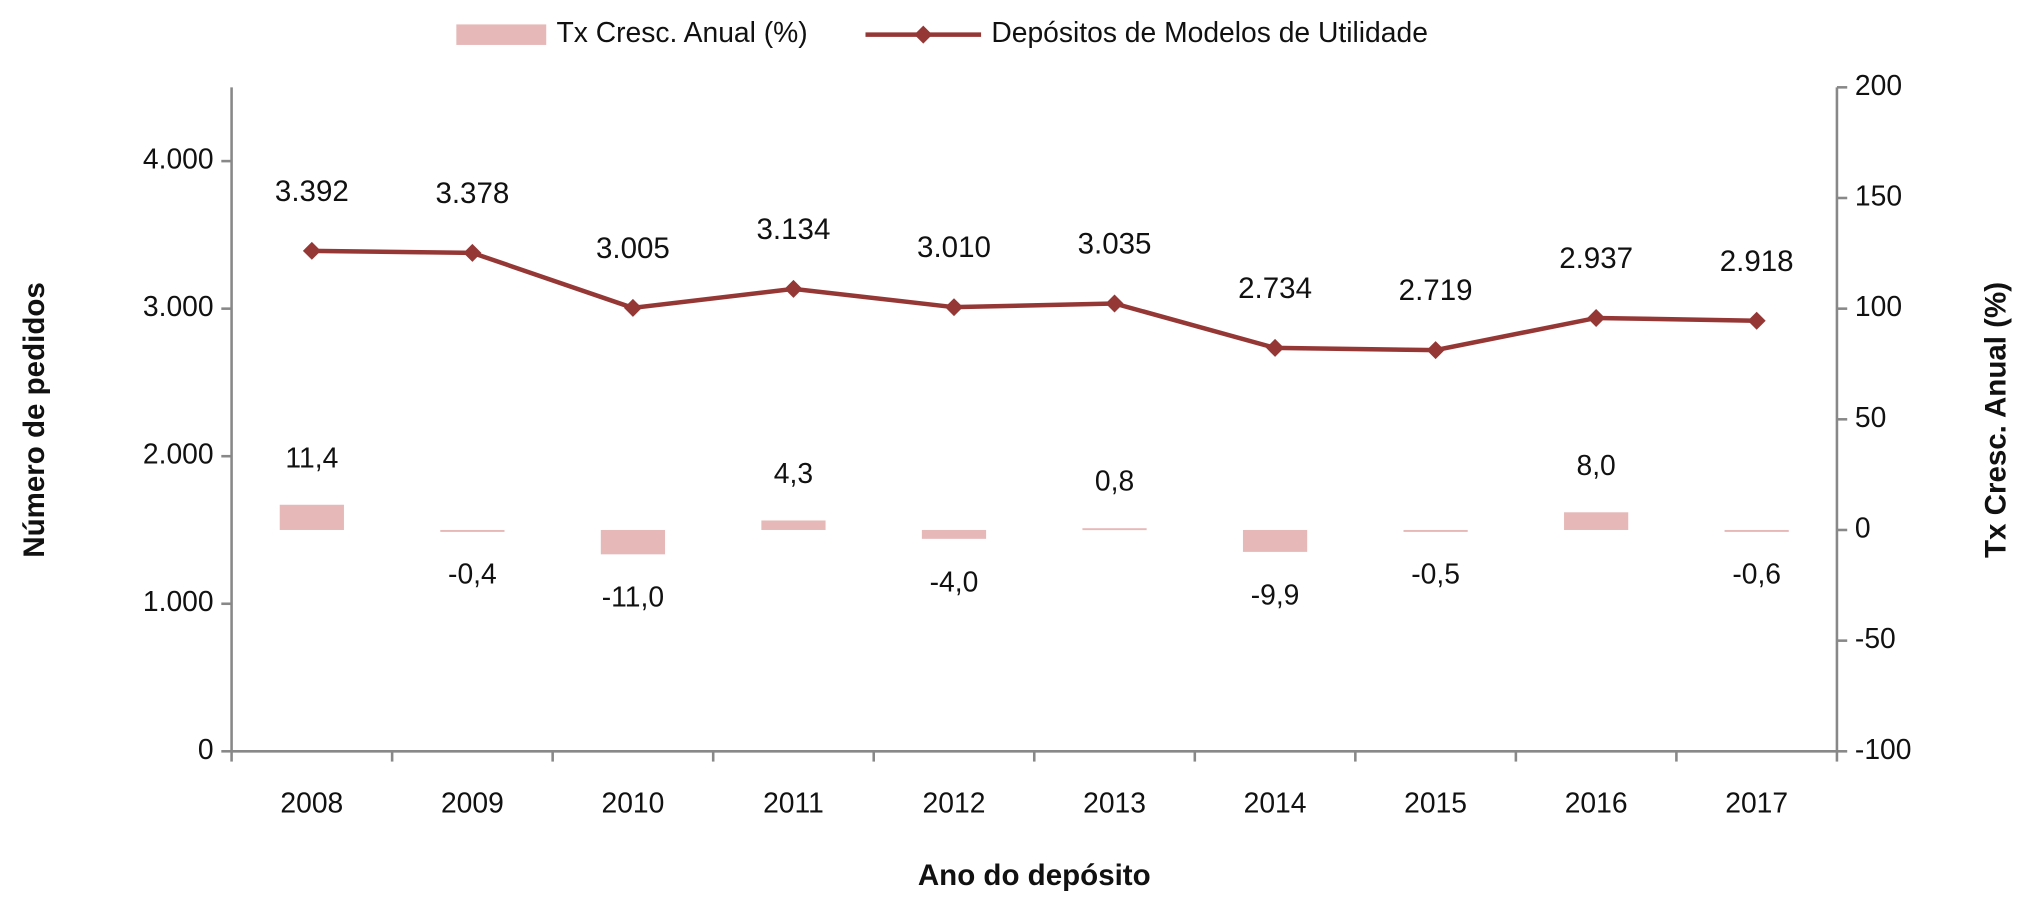 This screenshot has height=899, width=2030. What do you see at coordinates (1878, 85) in the screenshot?
I see `y2-tick-label: 200` at bounding box center [1878, 85].